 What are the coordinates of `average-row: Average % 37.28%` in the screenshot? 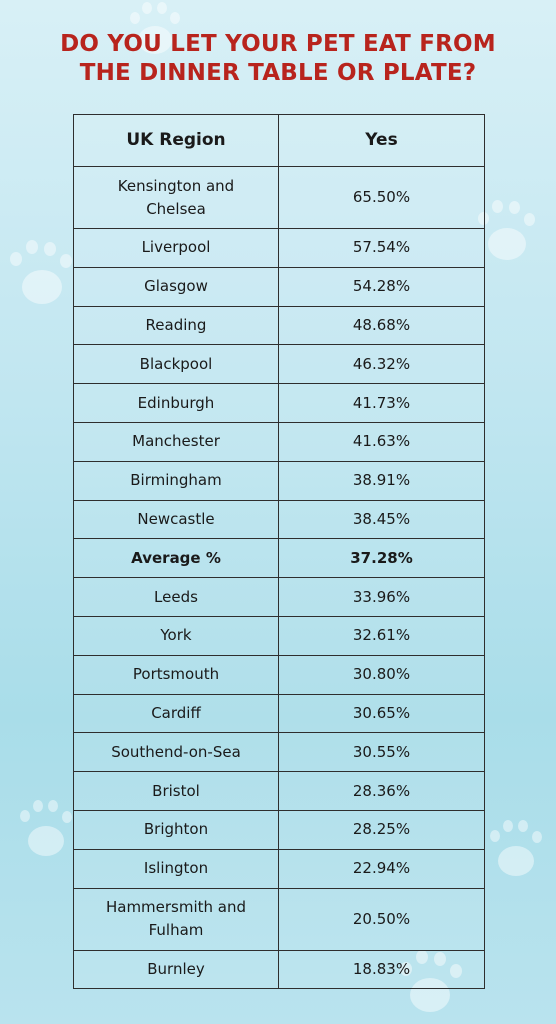 It's located at (279, 558).